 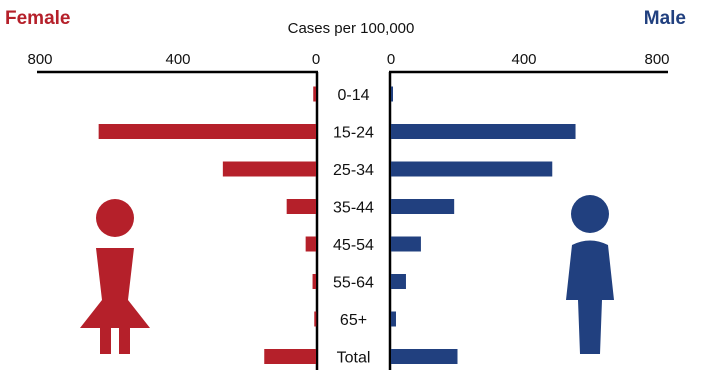 What do you see at coordinates (353, 208) in the screenshot?
I see `category-label: 35-44` at bounding box center [353, 208].